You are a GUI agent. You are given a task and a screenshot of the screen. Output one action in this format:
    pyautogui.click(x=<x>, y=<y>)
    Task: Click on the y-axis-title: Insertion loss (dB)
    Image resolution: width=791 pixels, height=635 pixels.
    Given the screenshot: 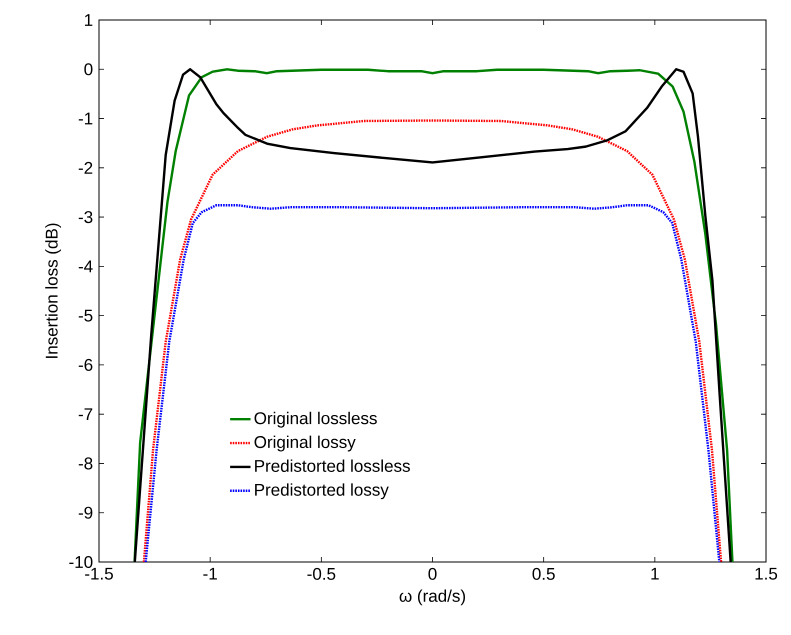 What is the action you would take?
    pyautogui.click(x=53, y=291)
    